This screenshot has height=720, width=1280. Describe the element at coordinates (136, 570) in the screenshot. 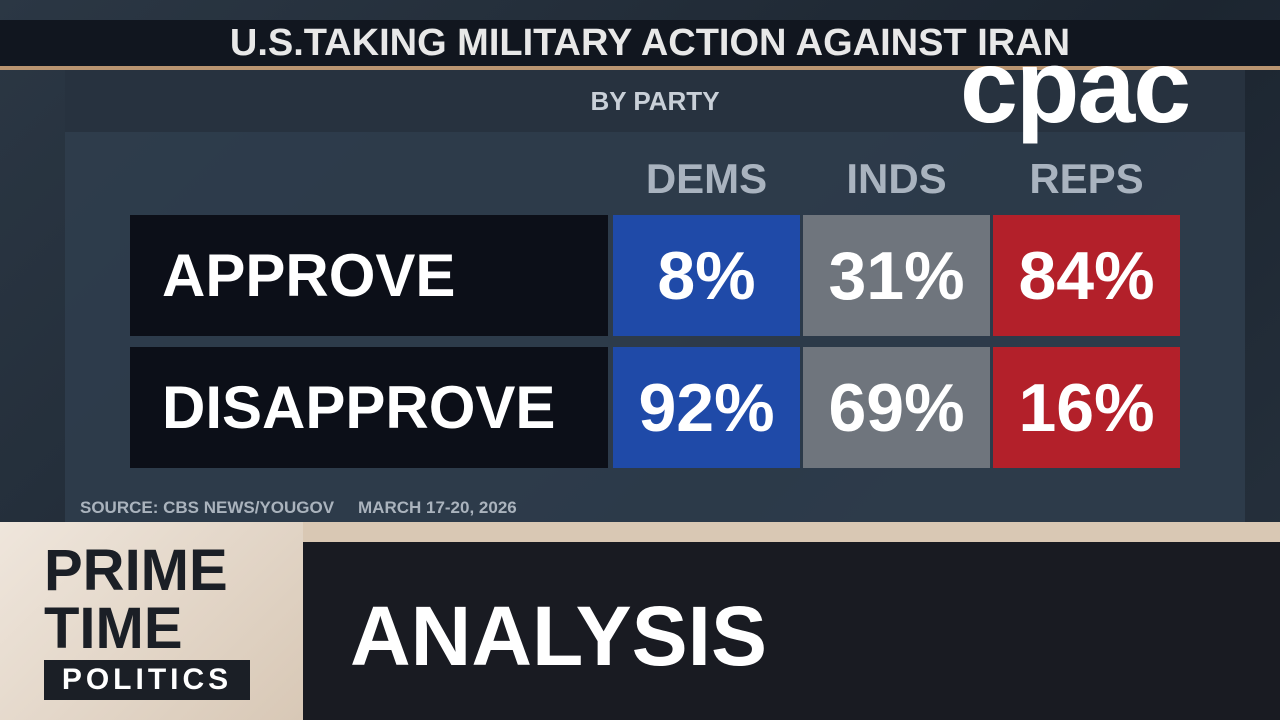

I see `show-line-1: PRIME` at that location.